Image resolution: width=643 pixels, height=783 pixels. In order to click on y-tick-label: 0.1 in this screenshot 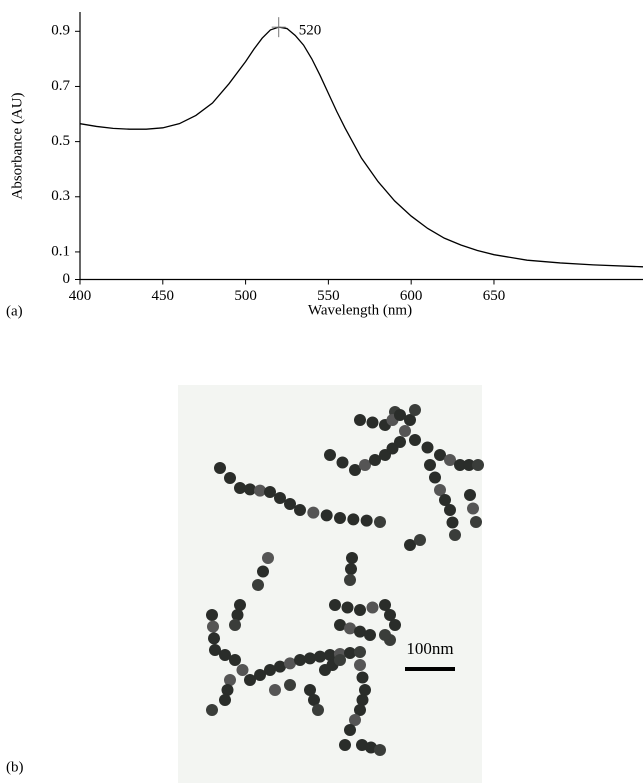, I will do `click(60, 251)`.